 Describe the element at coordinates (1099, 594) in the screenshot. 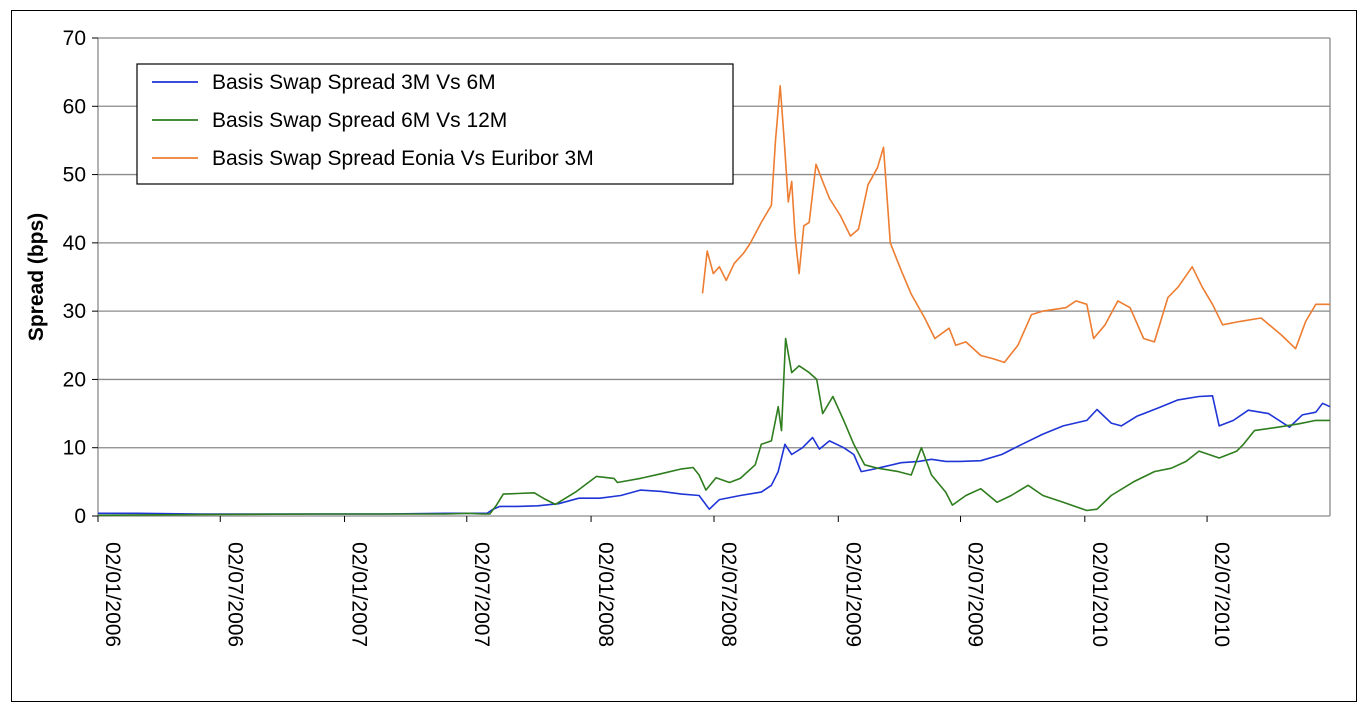

I see `x-tick-label: 02/01/2010` at that location.